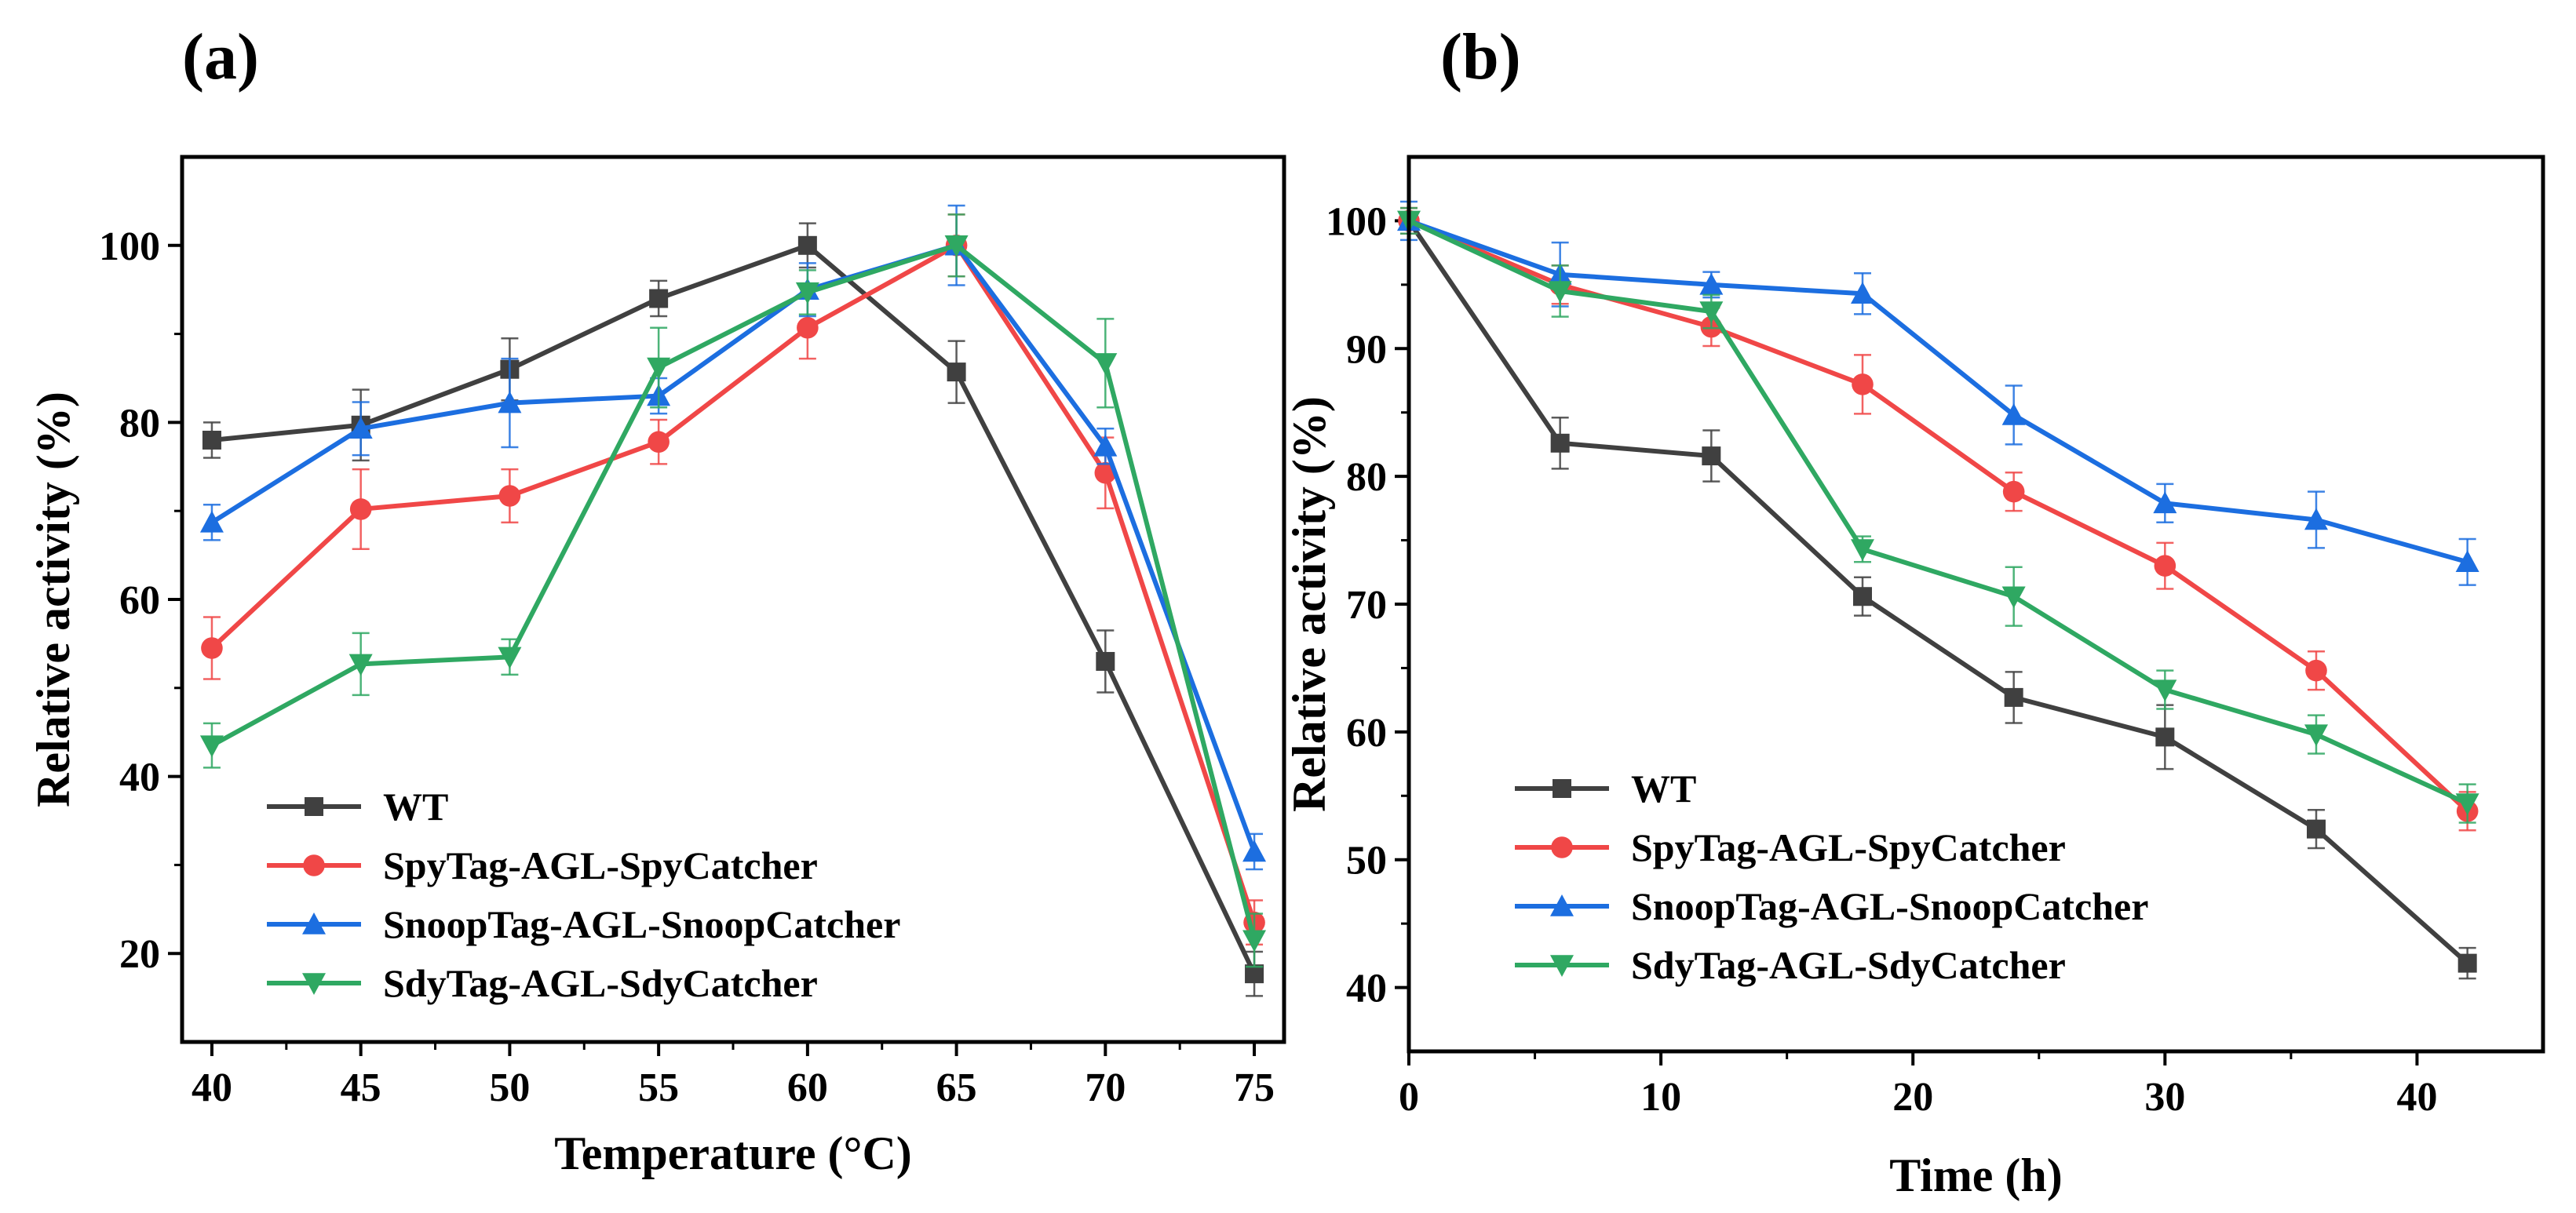 This screenshot has width=2576, height=1213. What do you see at coordinates (53, 599) in the screenshot?
I see `panel-a-y-axis-label: Relative activity (%)` at bounding box center [53, 599].